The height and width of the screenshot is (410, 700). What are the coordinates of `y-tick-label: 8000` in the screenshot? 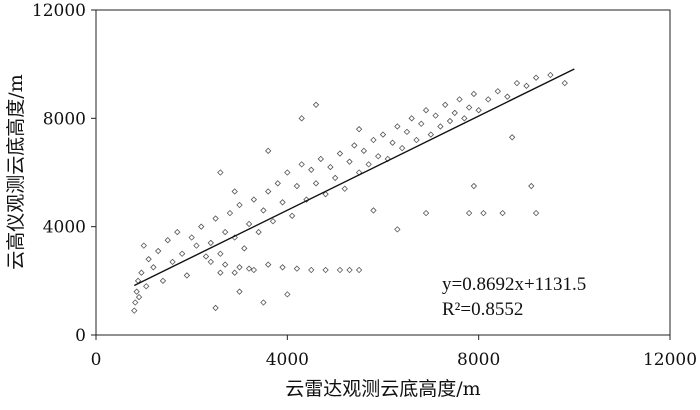 It's located at (64, 119).